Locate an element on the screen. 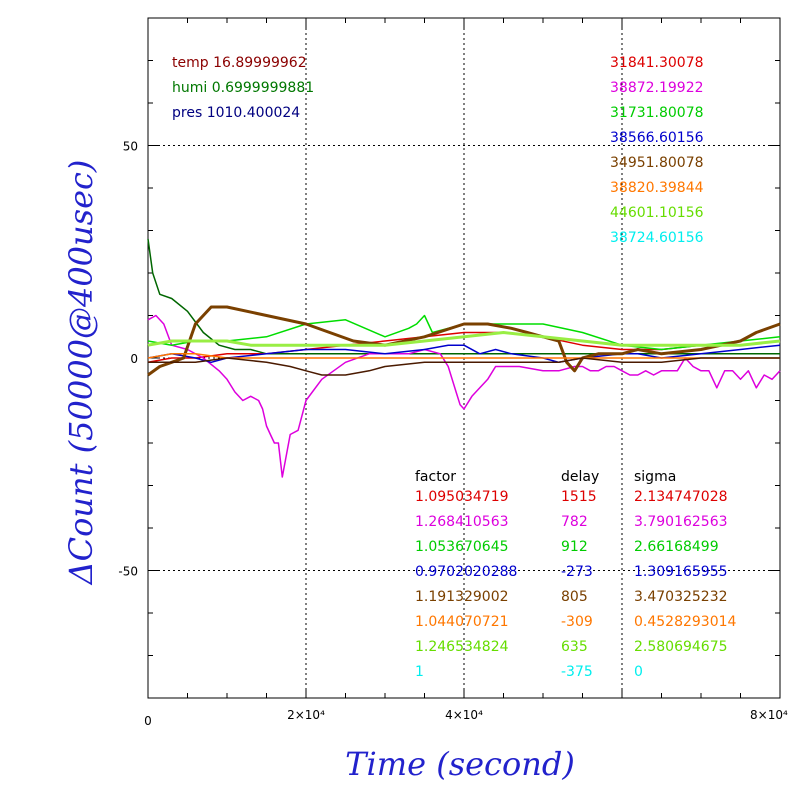 This screenshot has width=797, height=797. table-cell: 912 is located at coordinates (574, 547).